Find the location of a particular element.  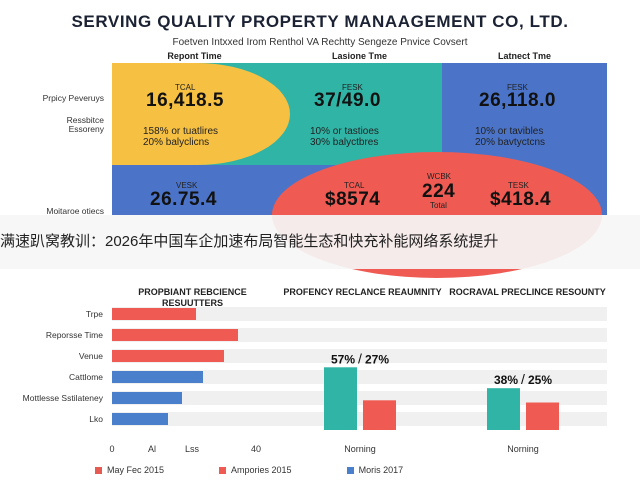

kpi-value: 26,118.0 is located at coordinates (517, 100).